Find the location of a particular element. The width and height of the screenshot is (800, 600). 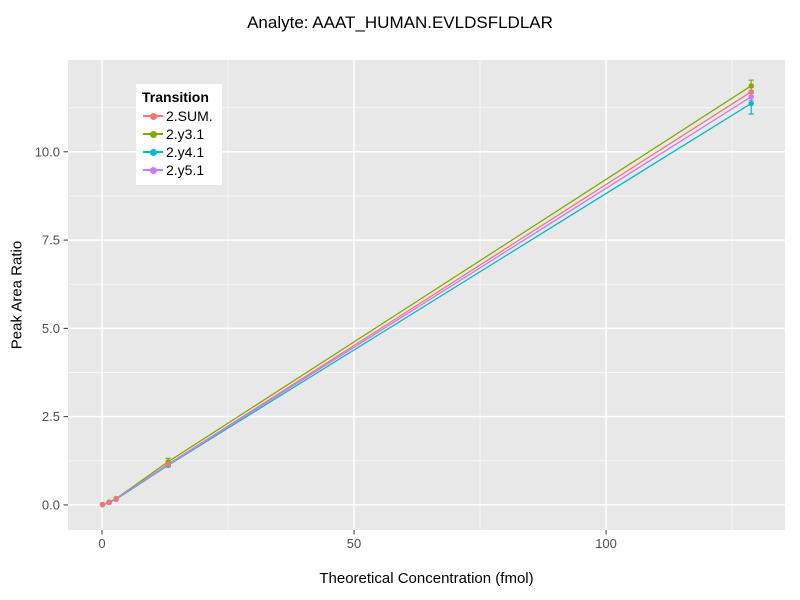

svg-text: 5.0 is located at coordinates (51, 328).